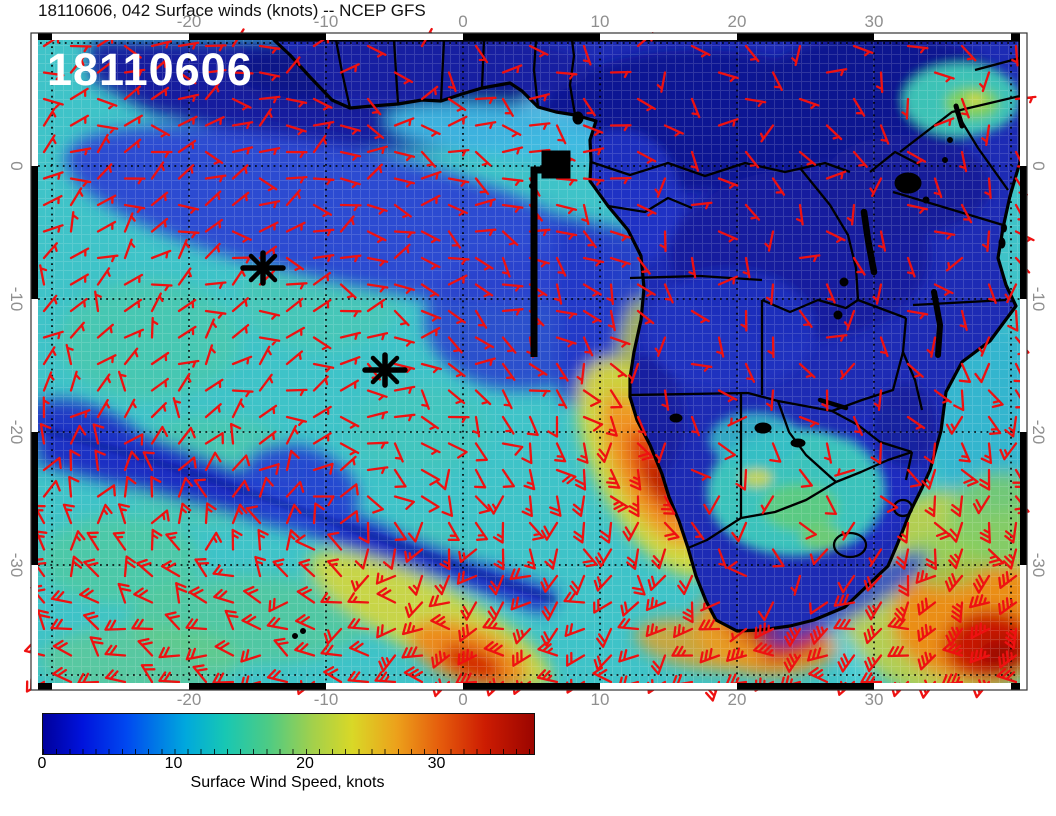 Image resolution: width=1056 pixels, height=816 pixels. I want to click on lon-tick-label-top: -10, so click(326, 21).